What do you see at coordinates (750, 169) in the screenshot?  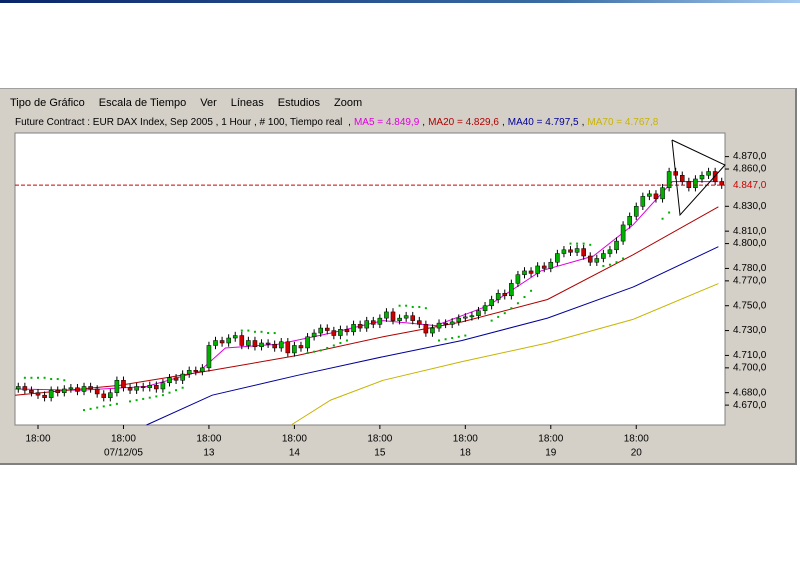 I see `y-tick-label: 4.860,0` at bounding box center [750, 169].